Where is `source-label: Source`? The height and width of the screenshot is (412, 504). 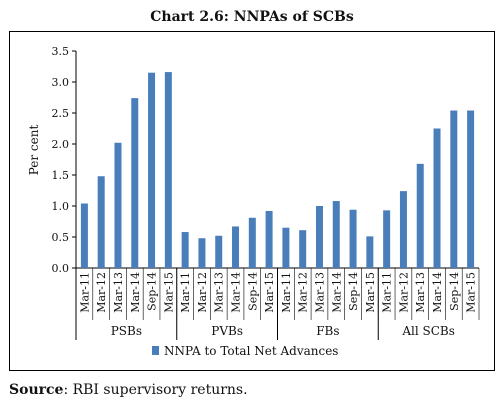
source-label: Source is located at coordinates (36, 390).